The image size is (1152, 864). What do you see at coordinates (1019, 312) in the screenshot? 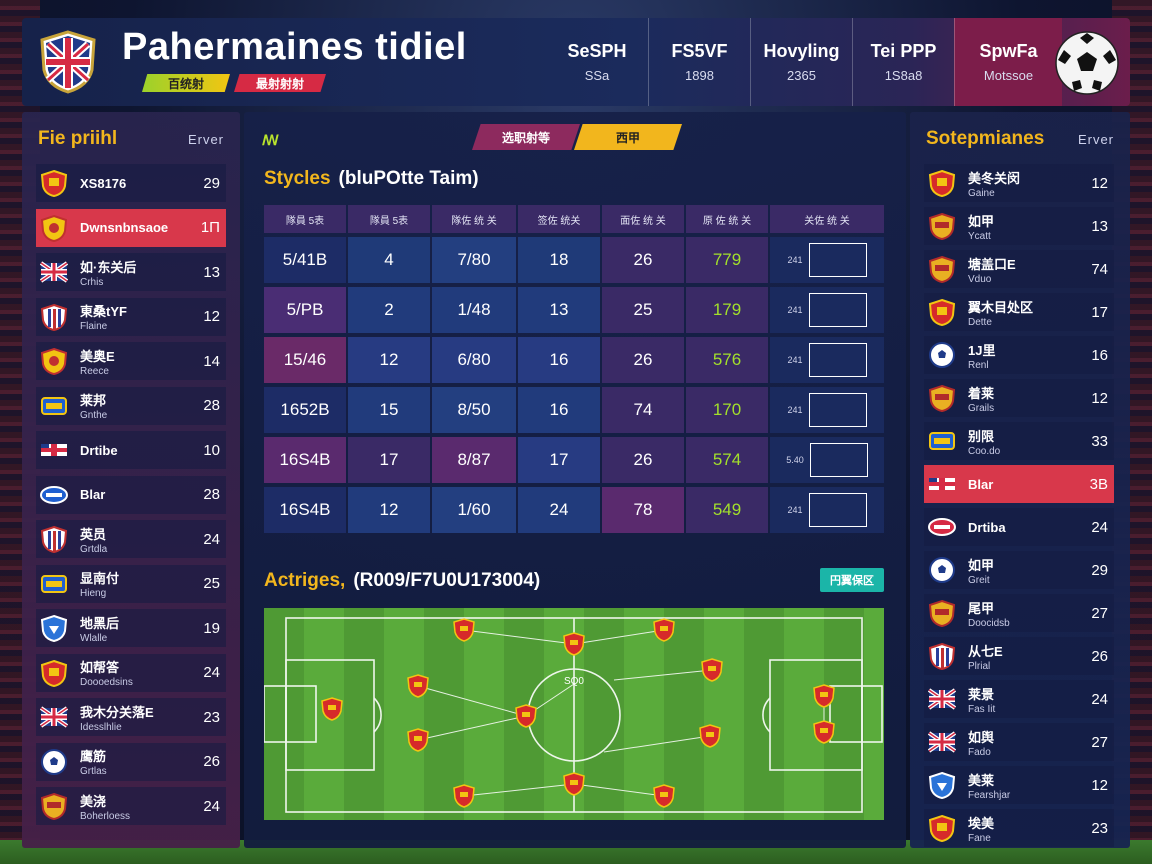
I see `team-row: 翼木目处区 Dette 17` at bounding box center [1019, 312].